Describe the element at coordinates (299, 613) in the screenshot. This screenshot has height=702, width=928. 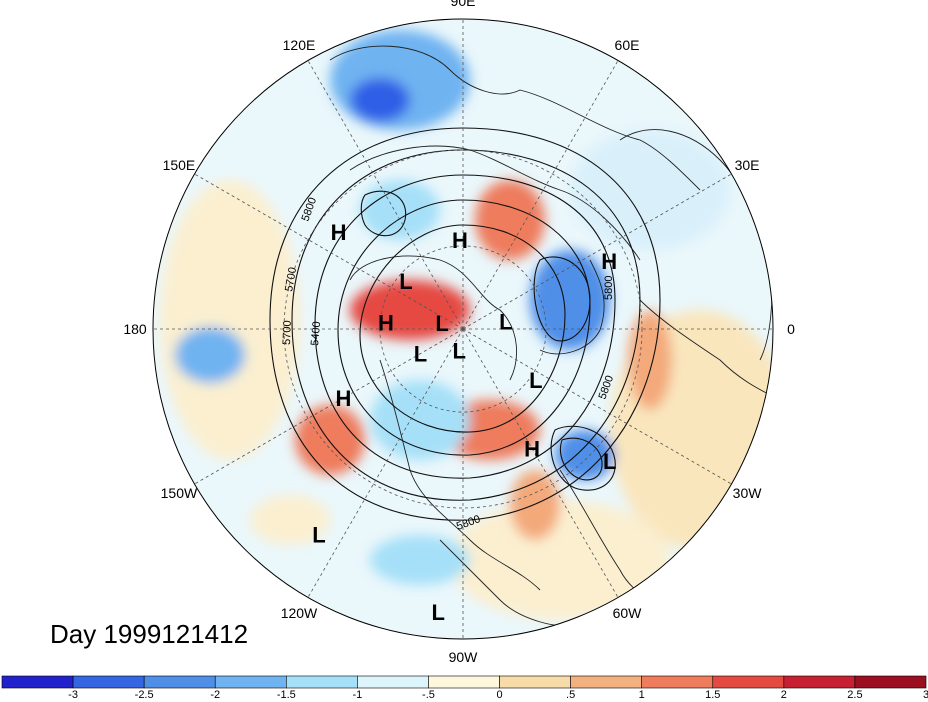
I see `longitude-label: 120W` at that location.